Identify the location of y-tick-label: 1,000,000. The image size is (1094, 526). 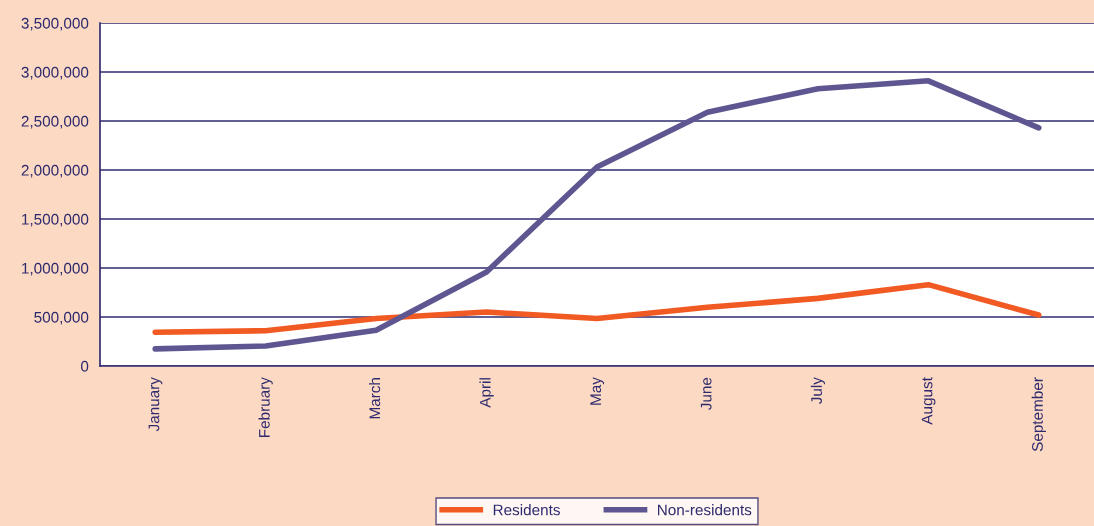
(55, 269).